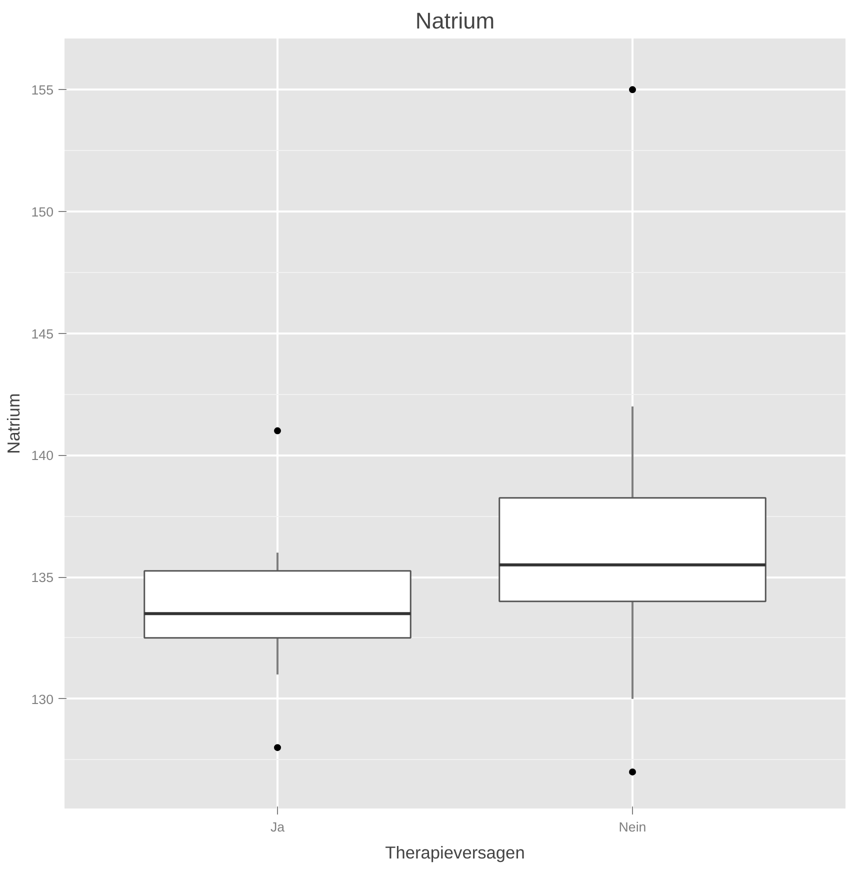 The height and width of the screenshot is (875, 863). Describe the element at coordinates (42, 90) in the screenshot. I see `y-tick-label: 155` at that location.